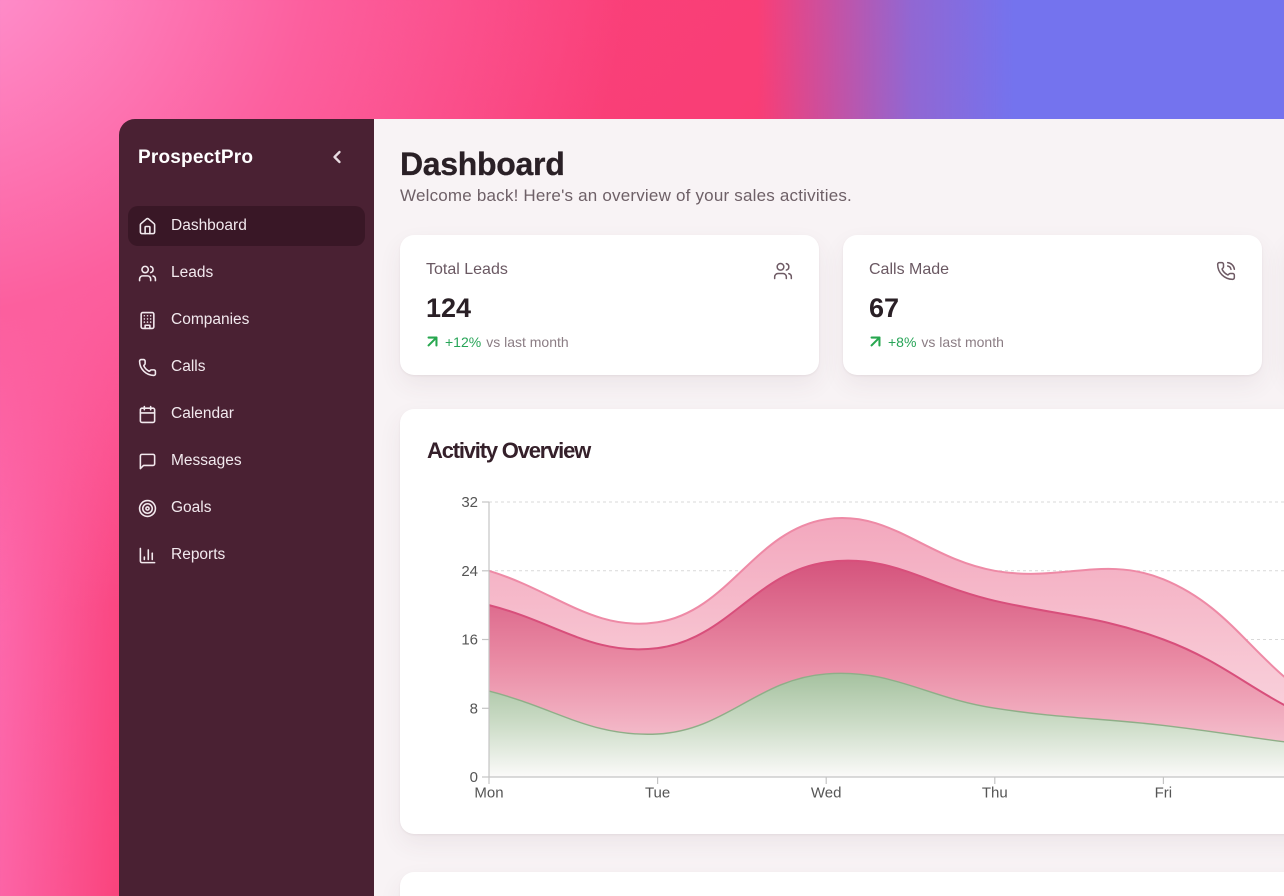 This screenshot has height=896, width=1284. Describe the element at coordinates (469, 571) in the screenshot. I see `svg-text: 24` at that location.